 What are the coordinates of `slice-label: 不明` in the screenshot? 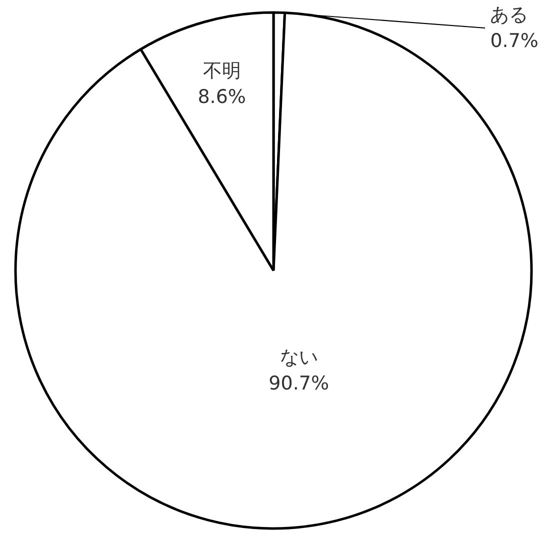 It's located at (221, 71).